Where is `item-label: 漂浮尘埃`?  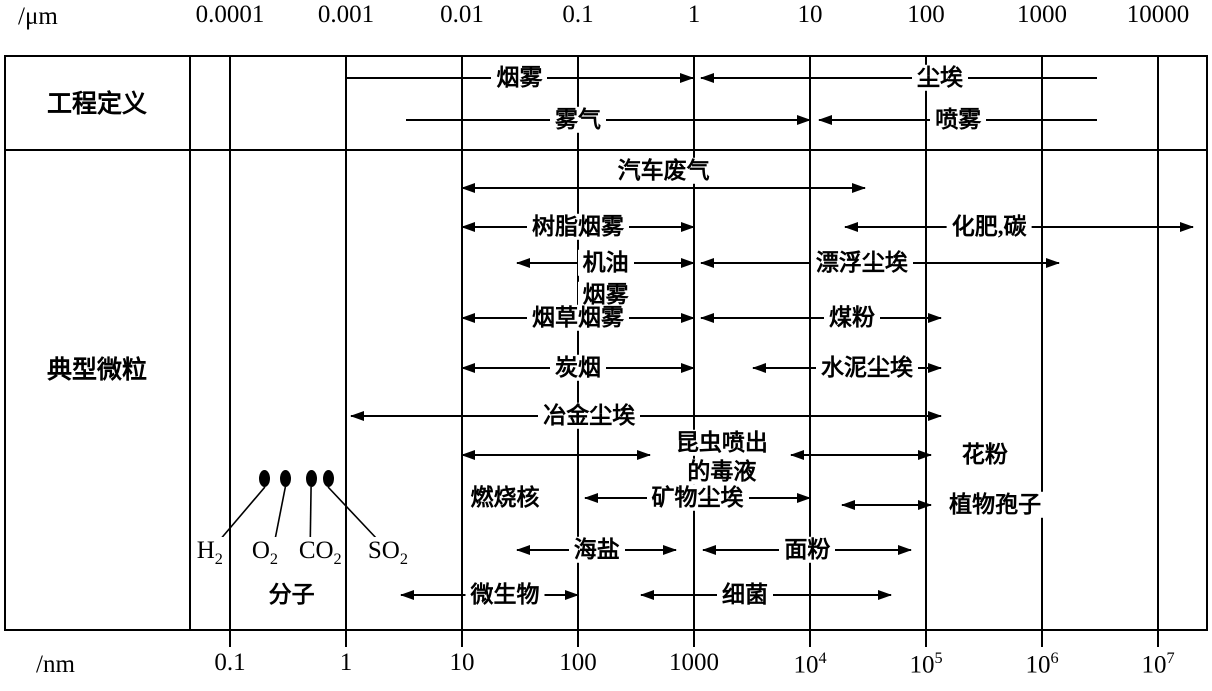
item-label: 漂浮尘埃 is located at coordinates (861, 263).